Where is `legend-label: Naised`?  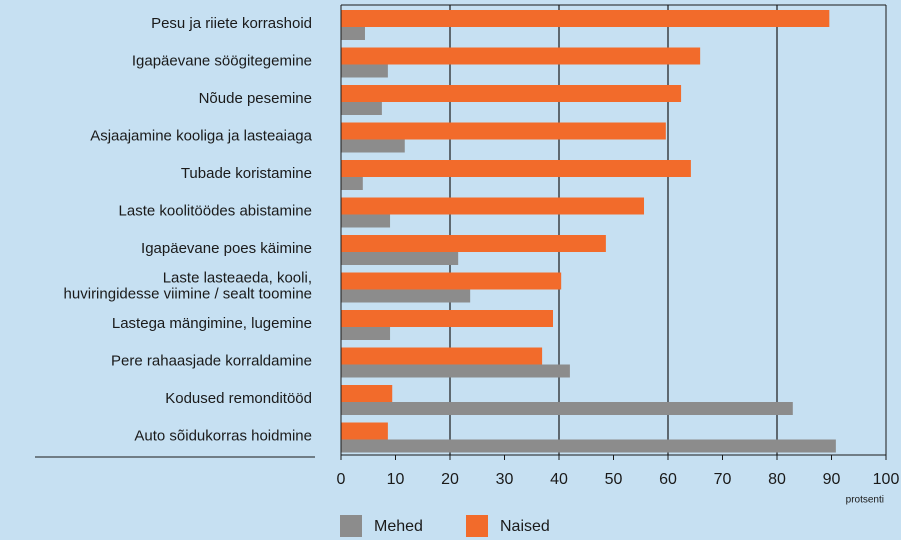
legend-label: Naised is located at coordinates (525, 526).